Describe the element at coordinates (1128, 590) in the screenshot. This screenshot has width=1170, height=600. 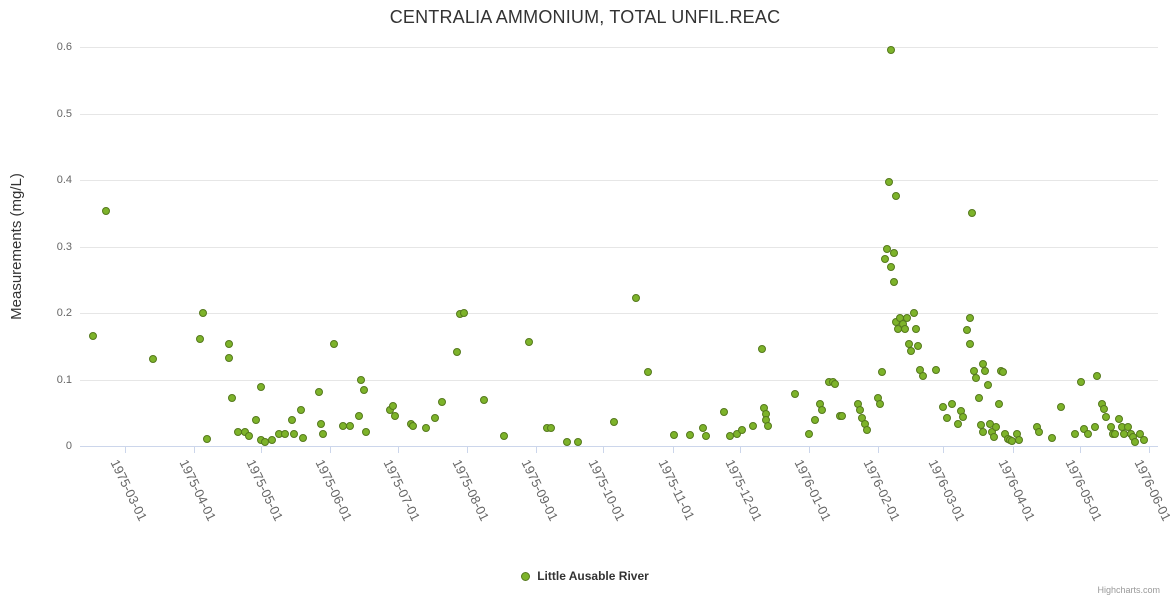
I see `highcharts-credits-link: Highcharts.com` at that location.